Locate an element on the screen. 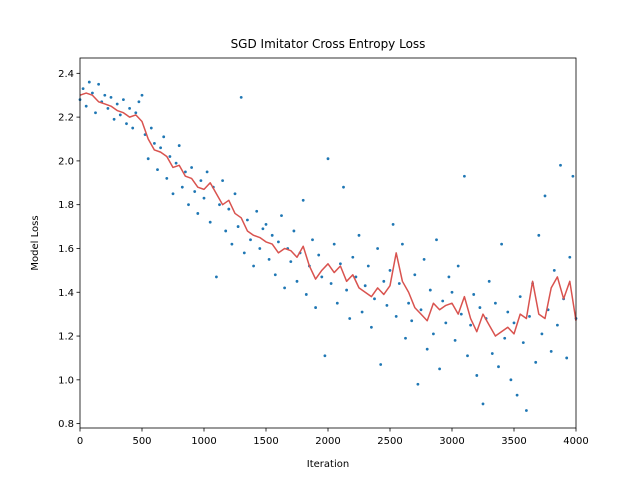 This screenshot has height=480, width=640. x-tick-label: 0 is located at coordinates (80, 441).